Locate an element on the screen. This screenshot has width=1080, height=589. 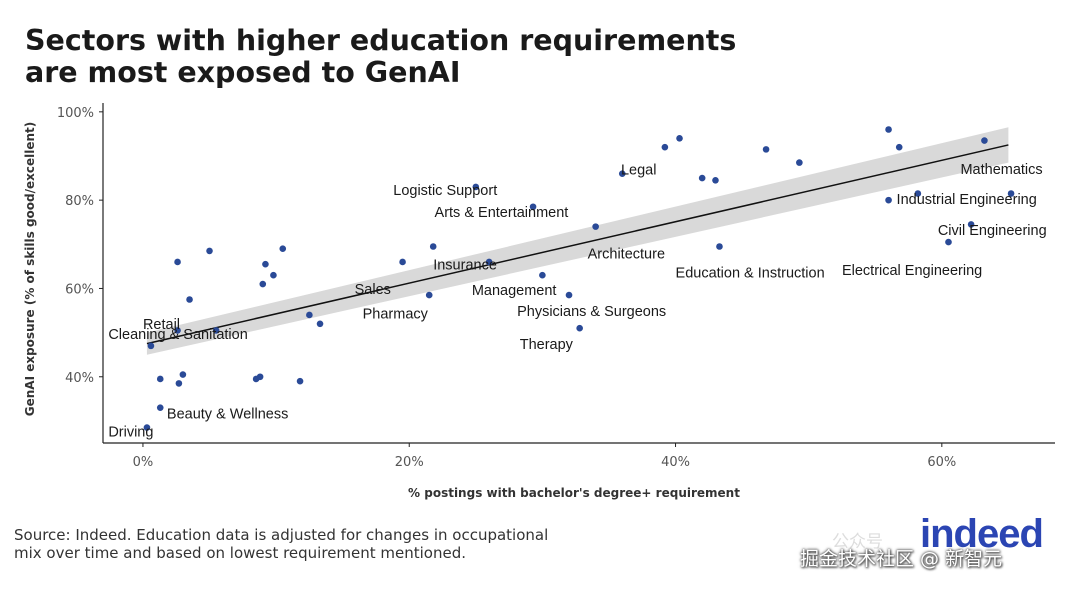
point-label: Pharmacy is located at coordinates (396, 314).